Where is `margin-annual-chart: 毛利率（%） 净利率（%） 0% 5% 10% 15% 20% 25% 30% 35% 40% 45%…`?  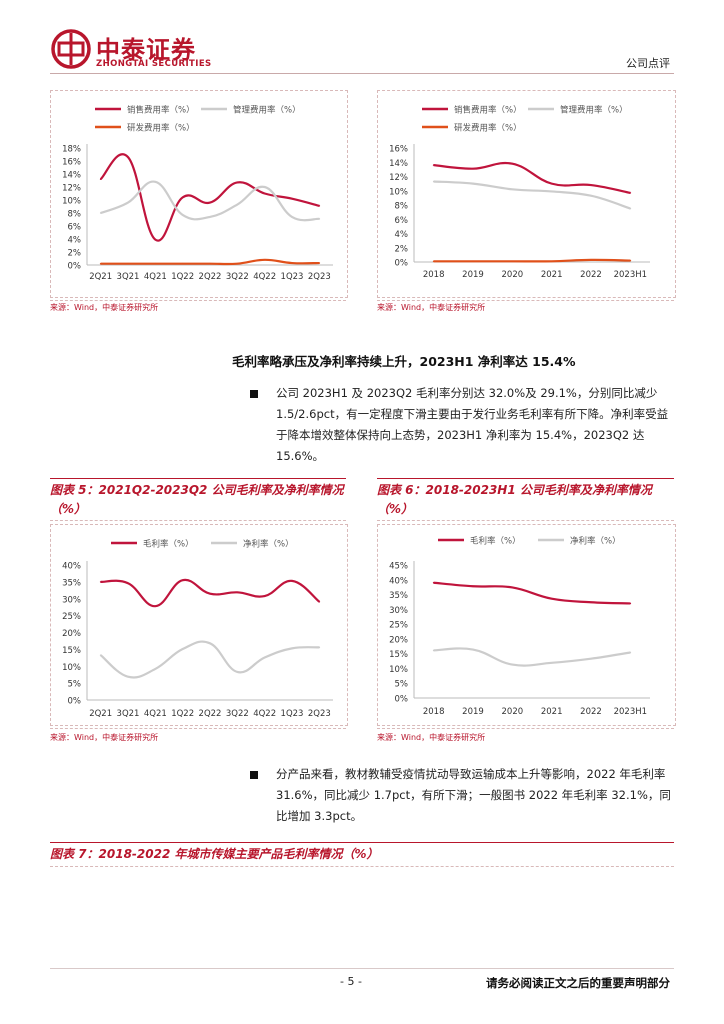 margin-annual-chart: 毛利率（%） 净利率（%） 0% 5% 10% 15% 20% 25% 30% 35% 40% 45%… is located at coordinates (519, 626).